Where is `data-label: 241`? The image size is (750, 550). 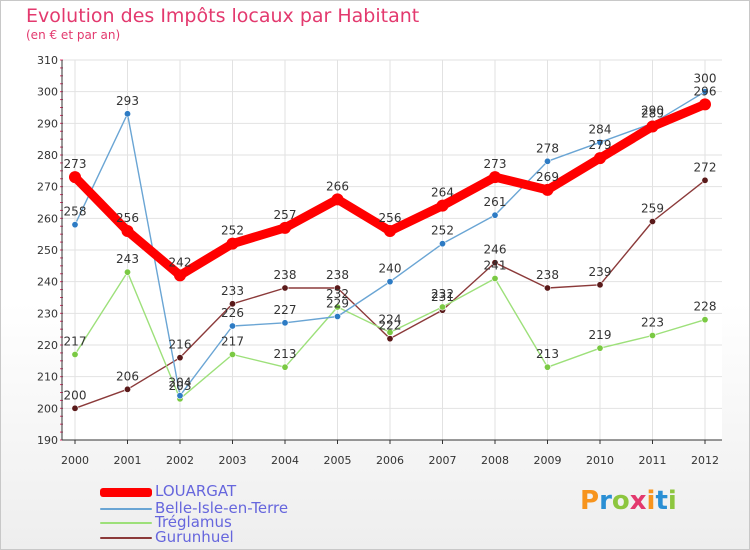 data-label: 241 is located at coordinates (495, 266).